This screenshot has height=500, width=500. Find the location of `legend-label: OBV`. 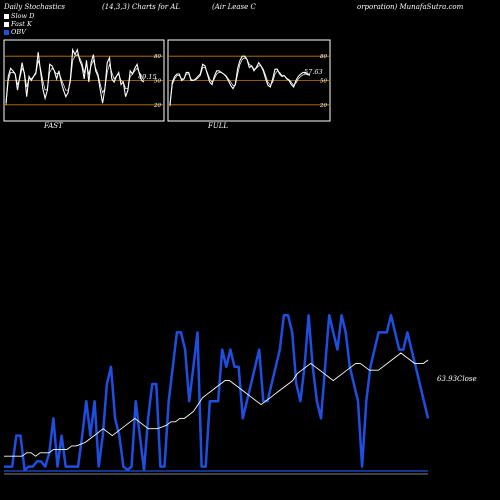

legend-label: OBV is located at coordinates (18, 32).